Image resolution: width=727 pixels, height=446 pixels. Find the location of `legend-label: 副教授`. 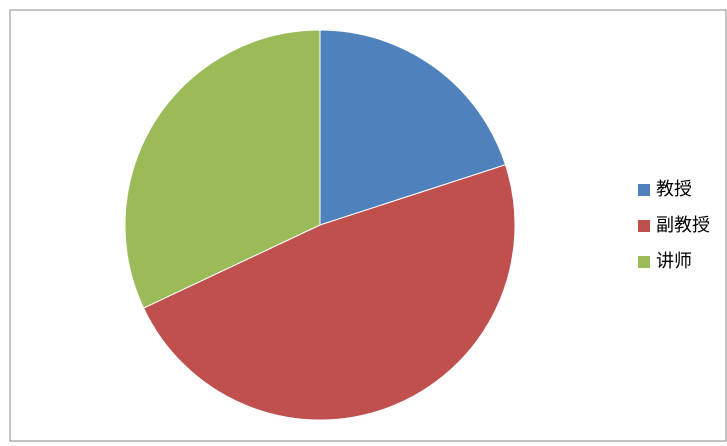

legend-label: 副教授 is located at coordinates (683, 225).